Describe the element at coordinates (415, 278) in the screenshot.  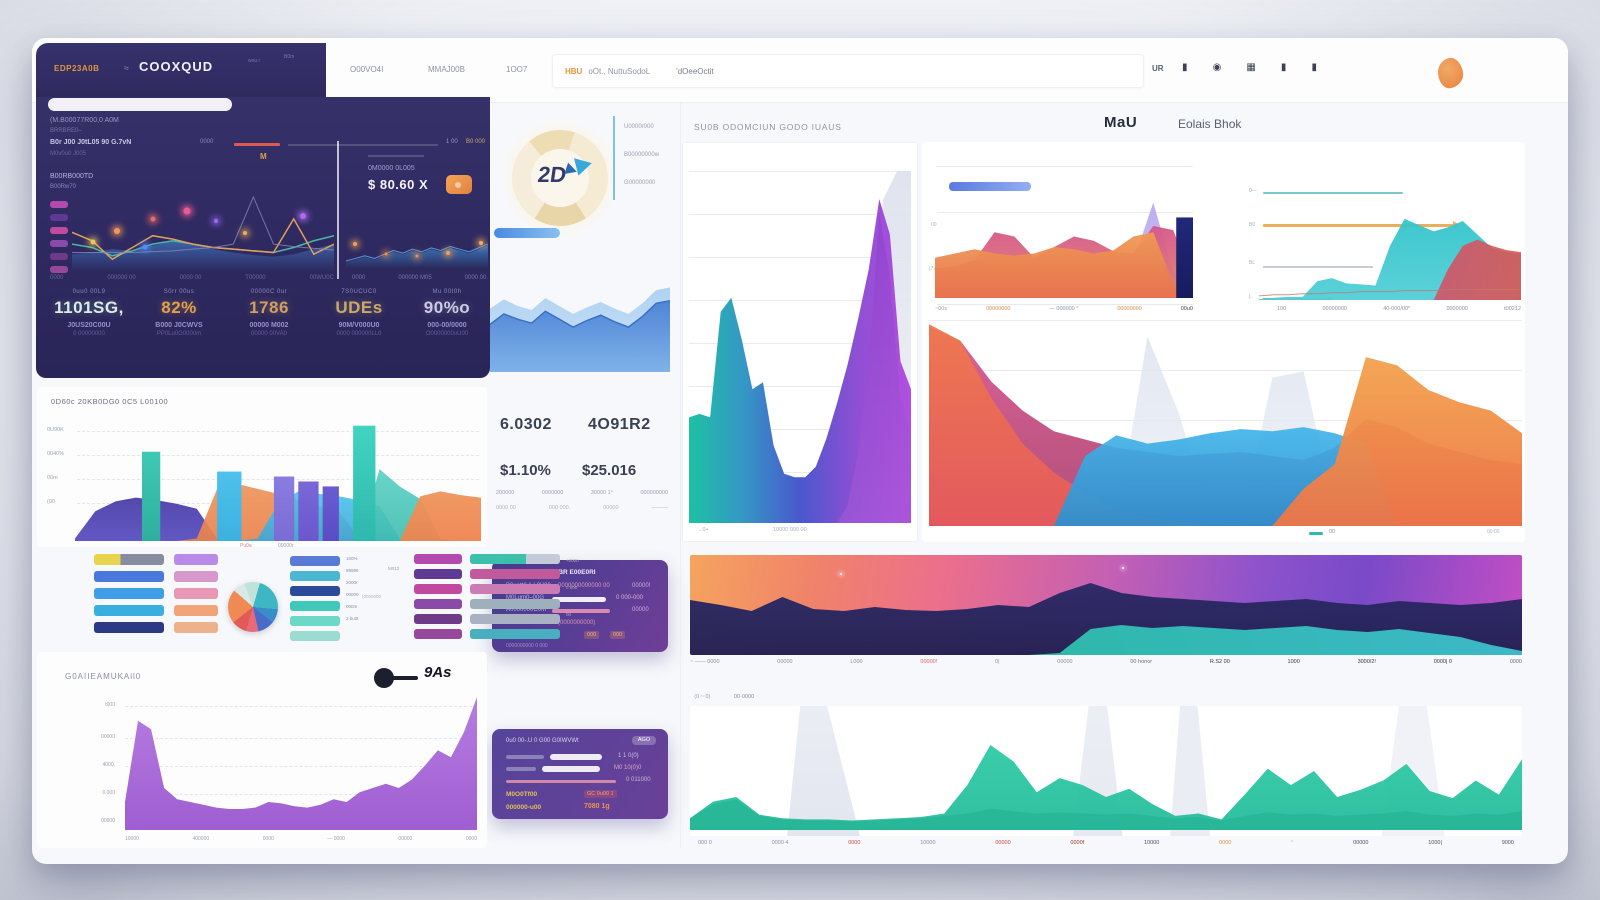
I see `axis-label: 000000 M05` at that location.